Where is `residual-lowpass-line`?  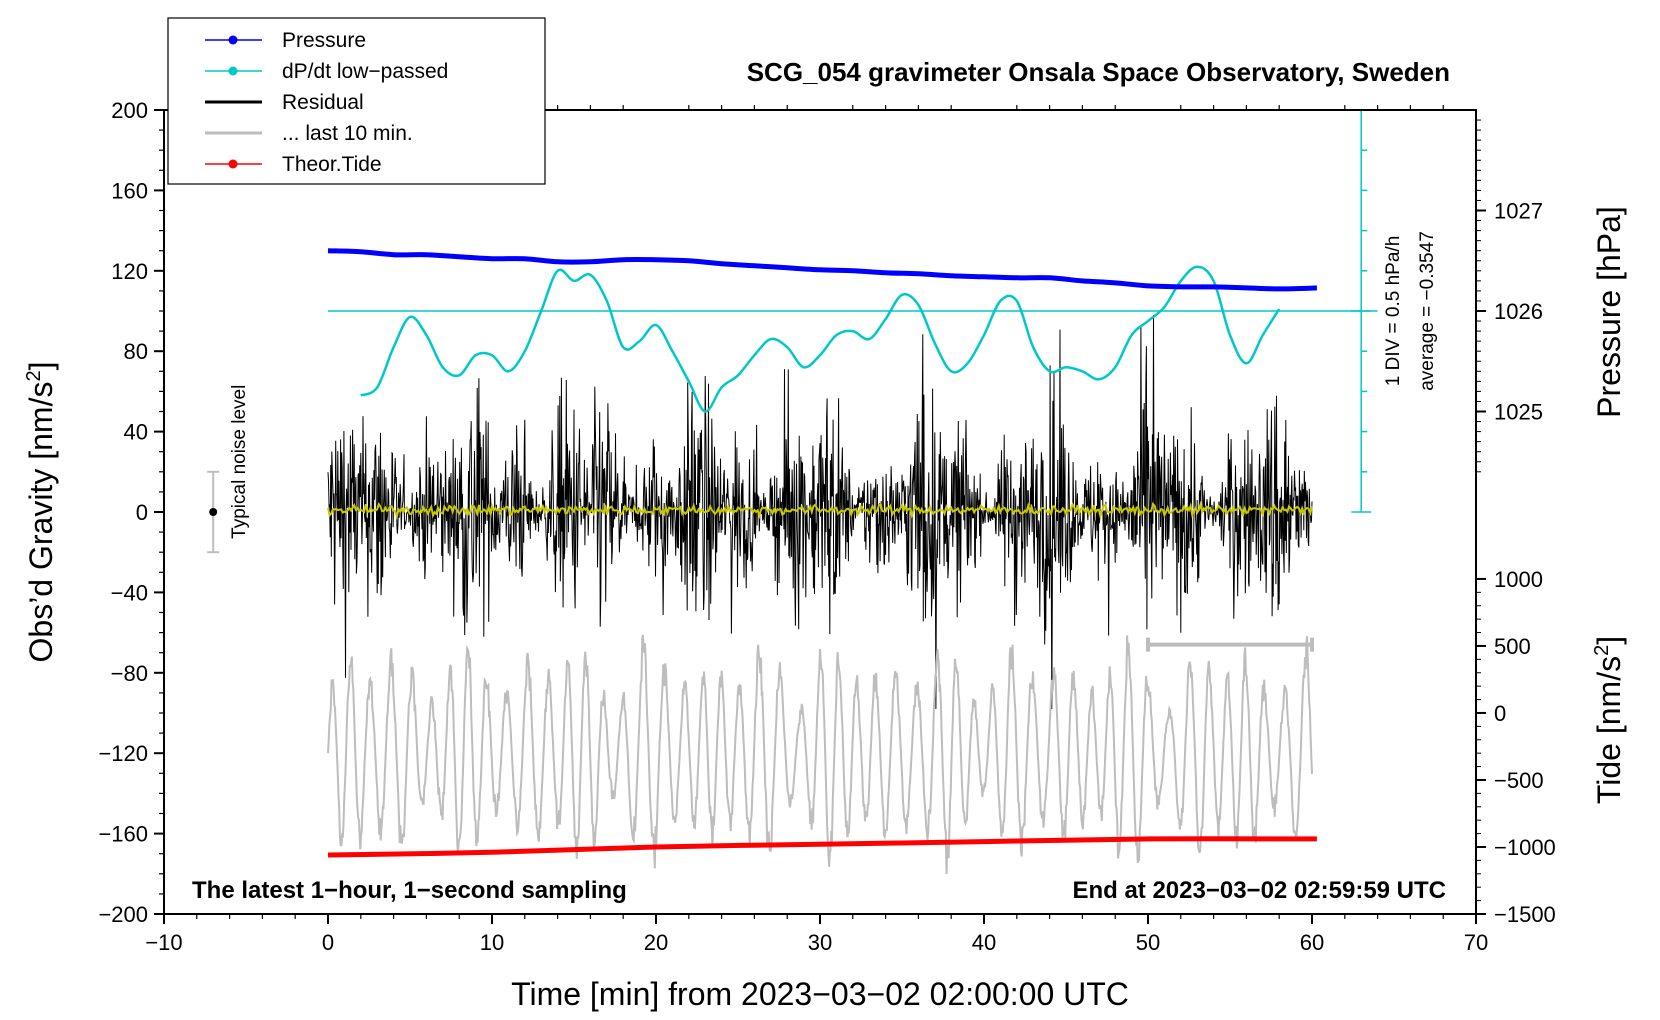
residual-lowpass-line is located at coordinates (820, 510).